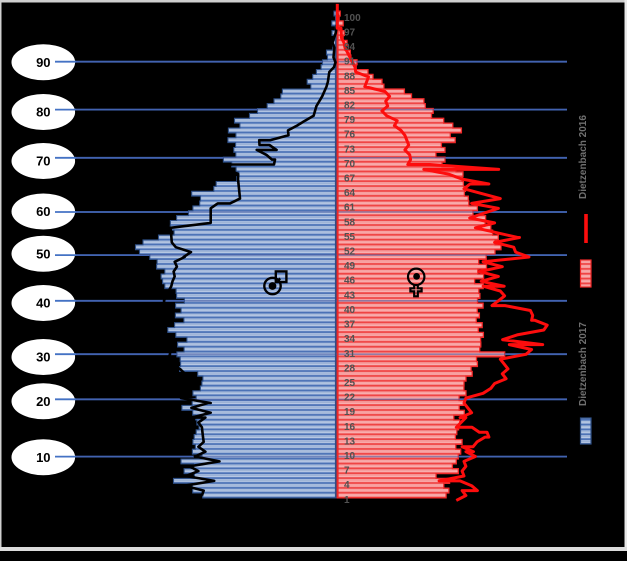 This screenshot has width=627, height=561. I want to click on svg-text: 73, so click(350, 149).